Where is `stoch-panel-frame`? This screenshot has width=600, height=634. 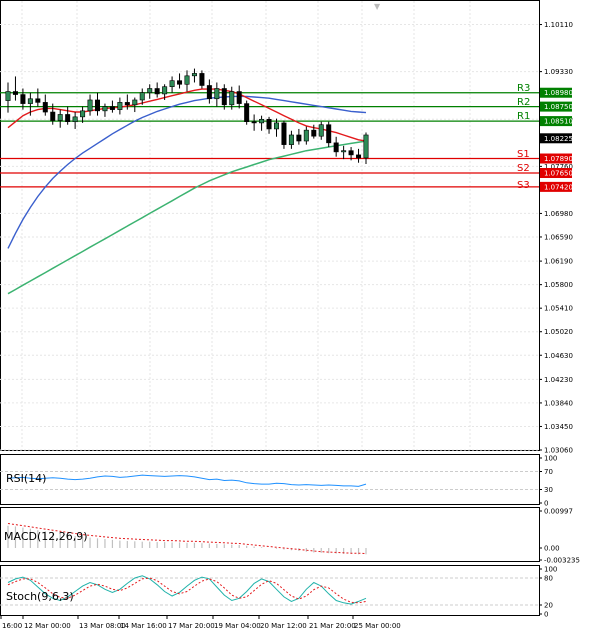 stoch-panel-frame is located at coordinates (270, 590).